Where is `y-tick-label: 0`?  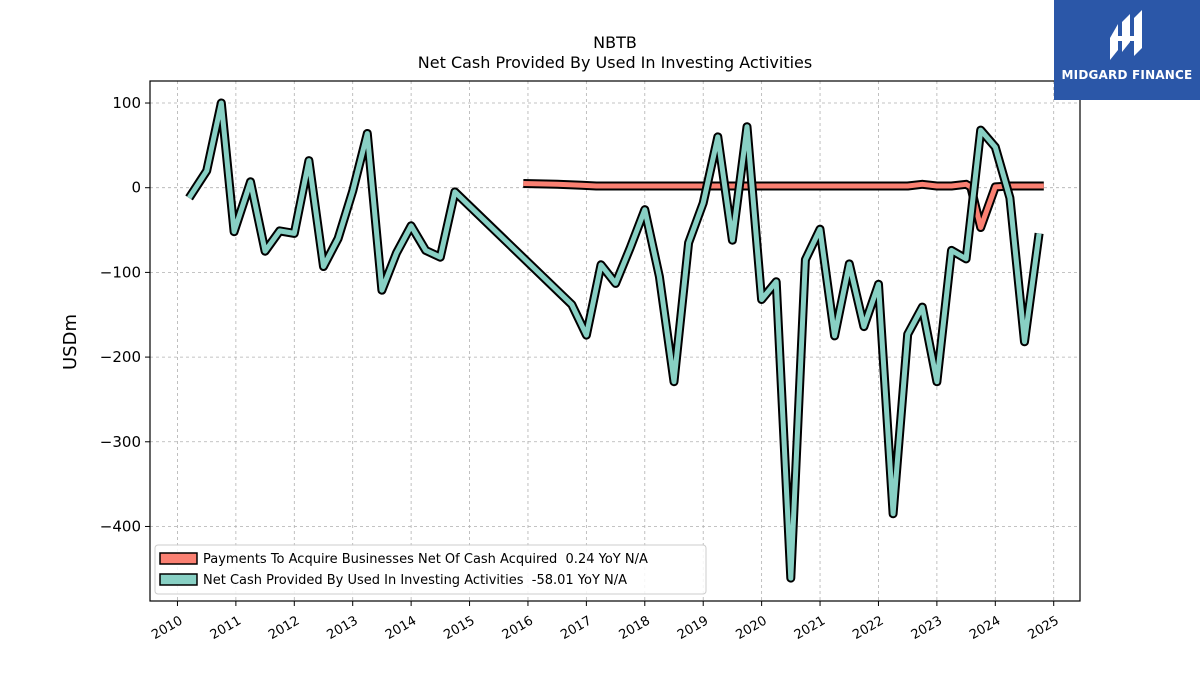 y-tick-label: 0 is located at coordinates (136, 188).